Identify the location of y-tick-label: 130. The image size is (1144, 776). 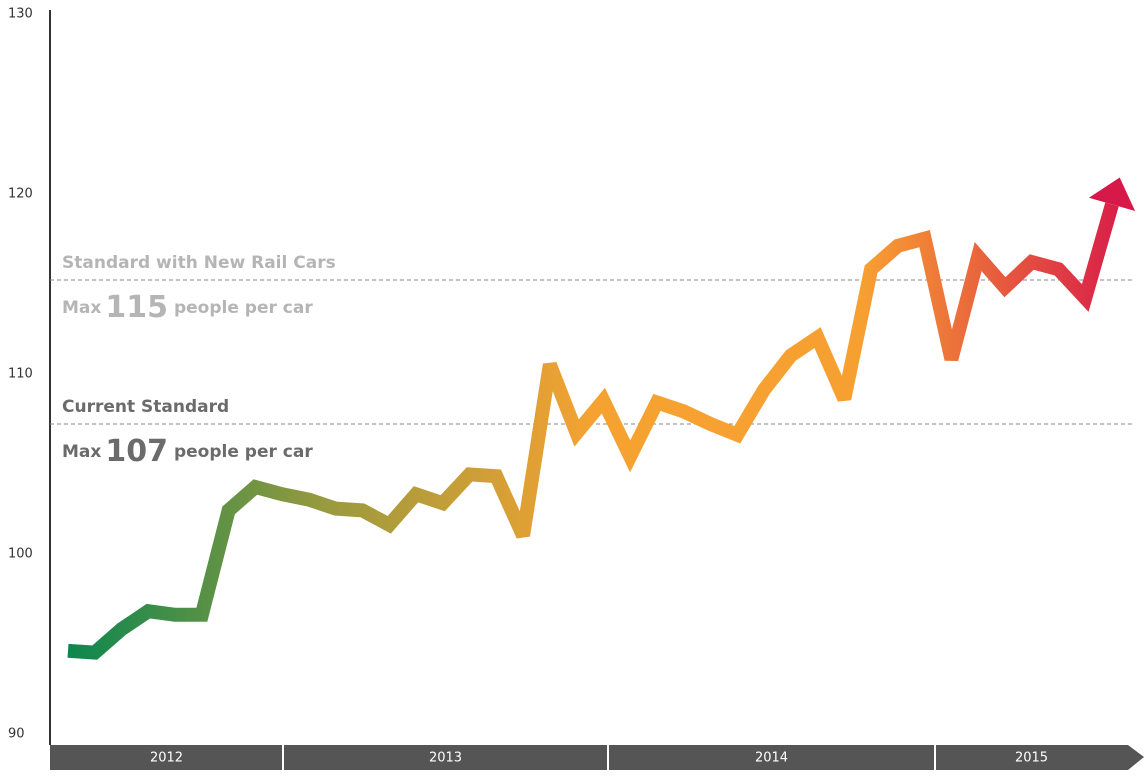
(20, 14).